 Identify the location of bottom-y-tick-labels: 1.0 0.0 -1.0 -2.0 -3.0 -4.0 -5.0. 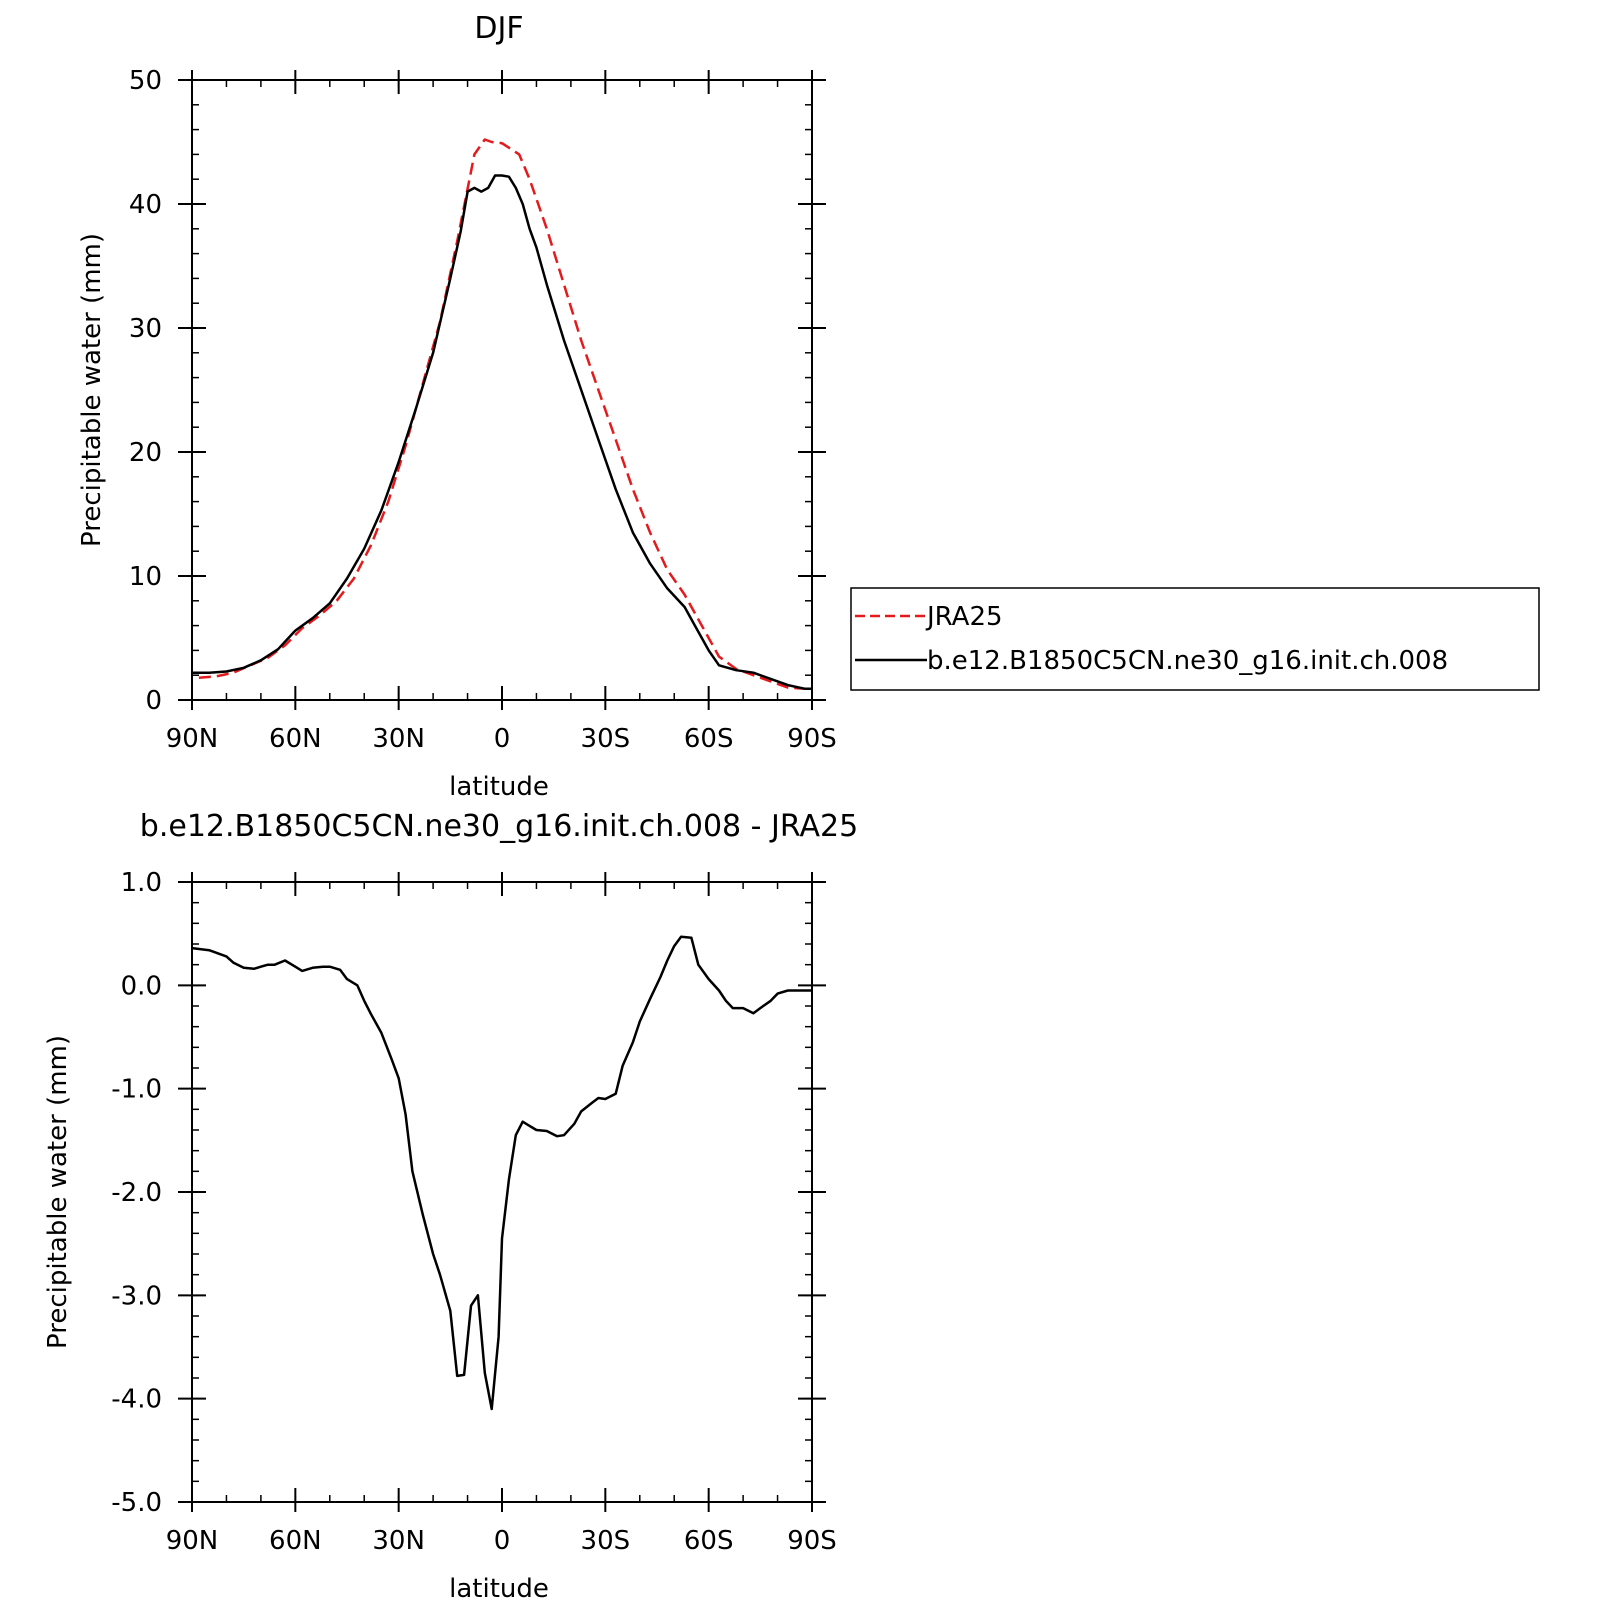
(136, 1193).